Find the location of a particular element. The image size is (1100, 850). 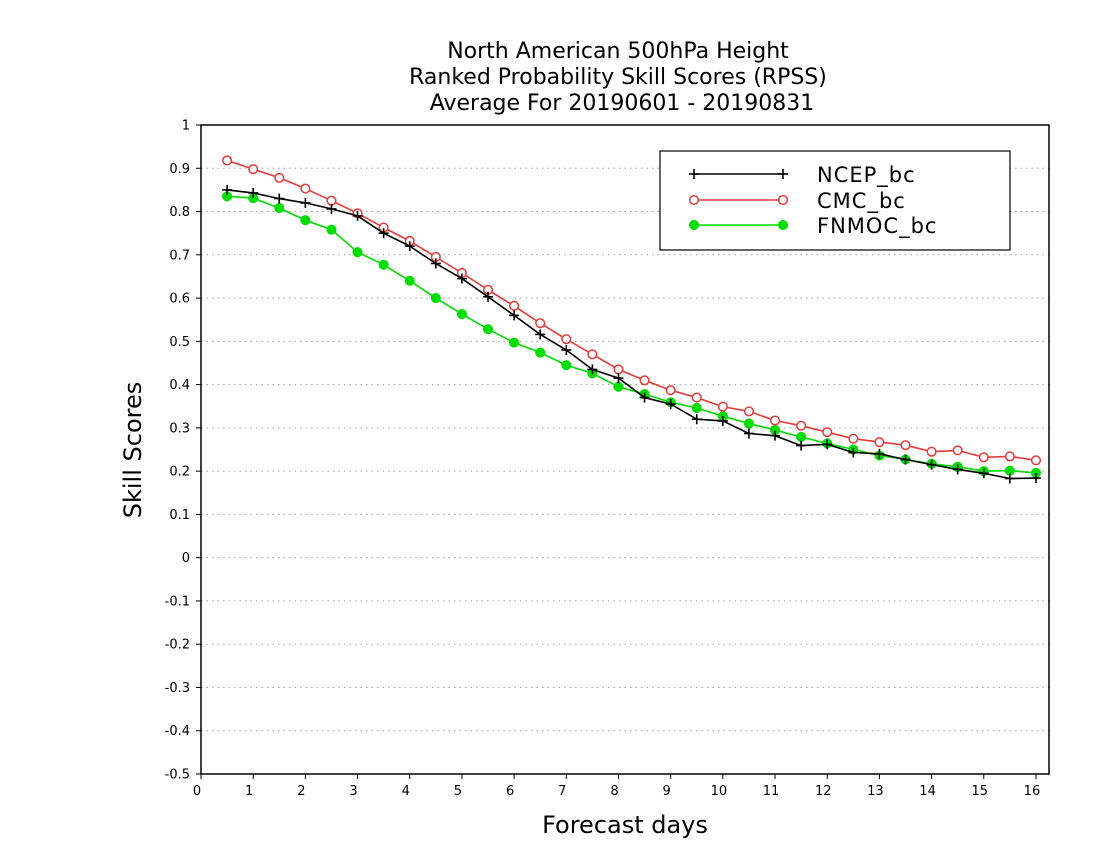

x-tick-label: 0 is located at coordinates (197, 791).